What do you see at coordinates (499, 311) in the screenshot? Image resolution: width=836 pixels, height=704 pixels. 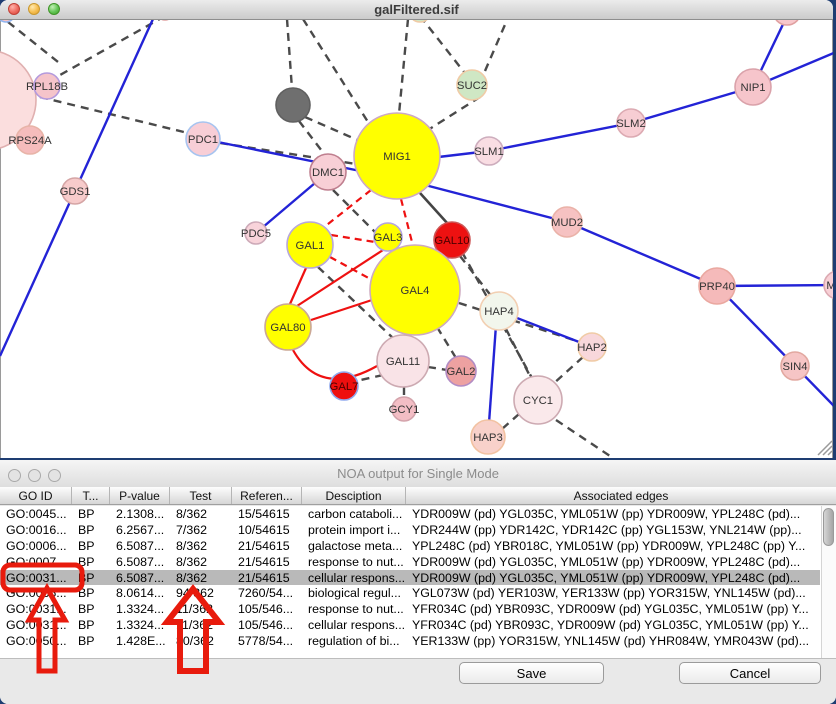 I see `node-hap4` at bounding box center [499, 311].